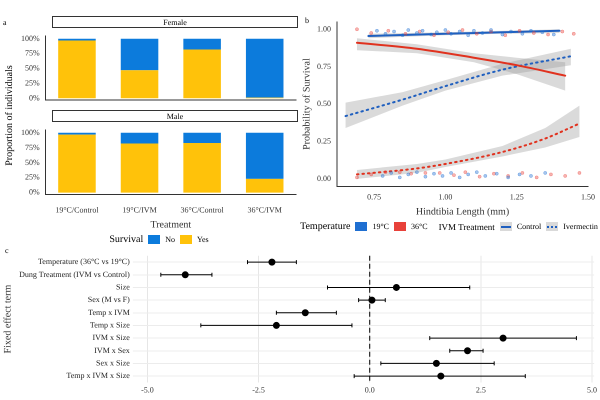 The width and height of the screenshot is (600, 400). Describe the element at coordinates (529, 226) in the screenshot. I see `legend-label: Control` at that location.